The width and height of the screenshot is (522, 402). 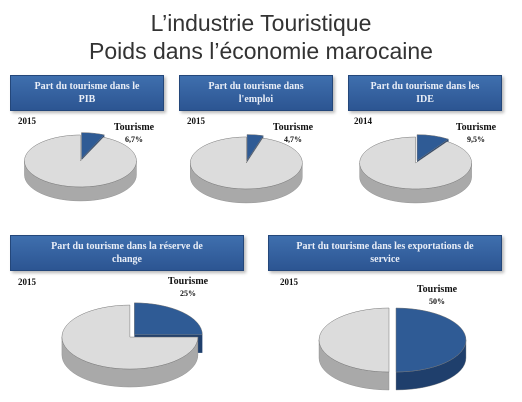 What do you see at coordinates (87, 99) in the screenshot?
I see `chart-title-line: PIB` at bounding box center [87, 99].